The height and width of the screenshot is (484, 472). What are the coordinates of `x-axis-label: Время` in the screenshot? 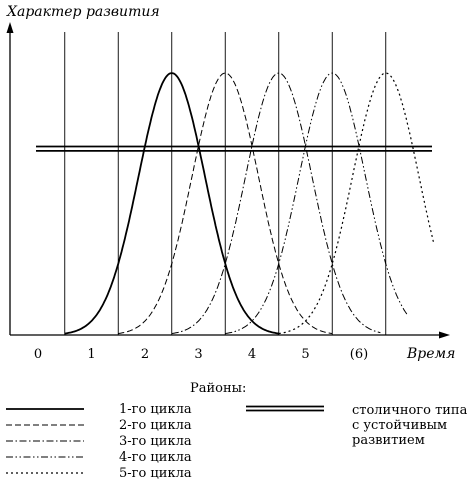 It's located at (430, 354).